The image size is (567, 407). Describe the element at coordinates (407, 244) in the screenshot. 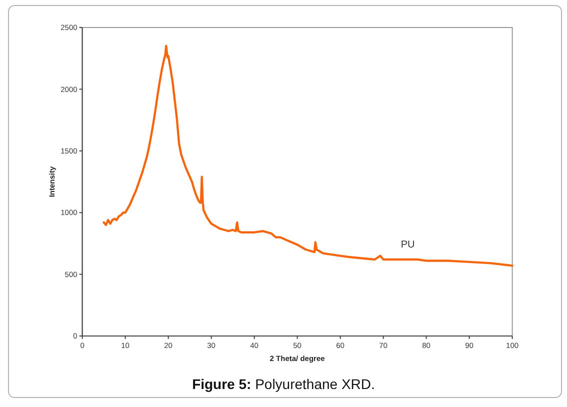

I see `series-label: PU` at that location.